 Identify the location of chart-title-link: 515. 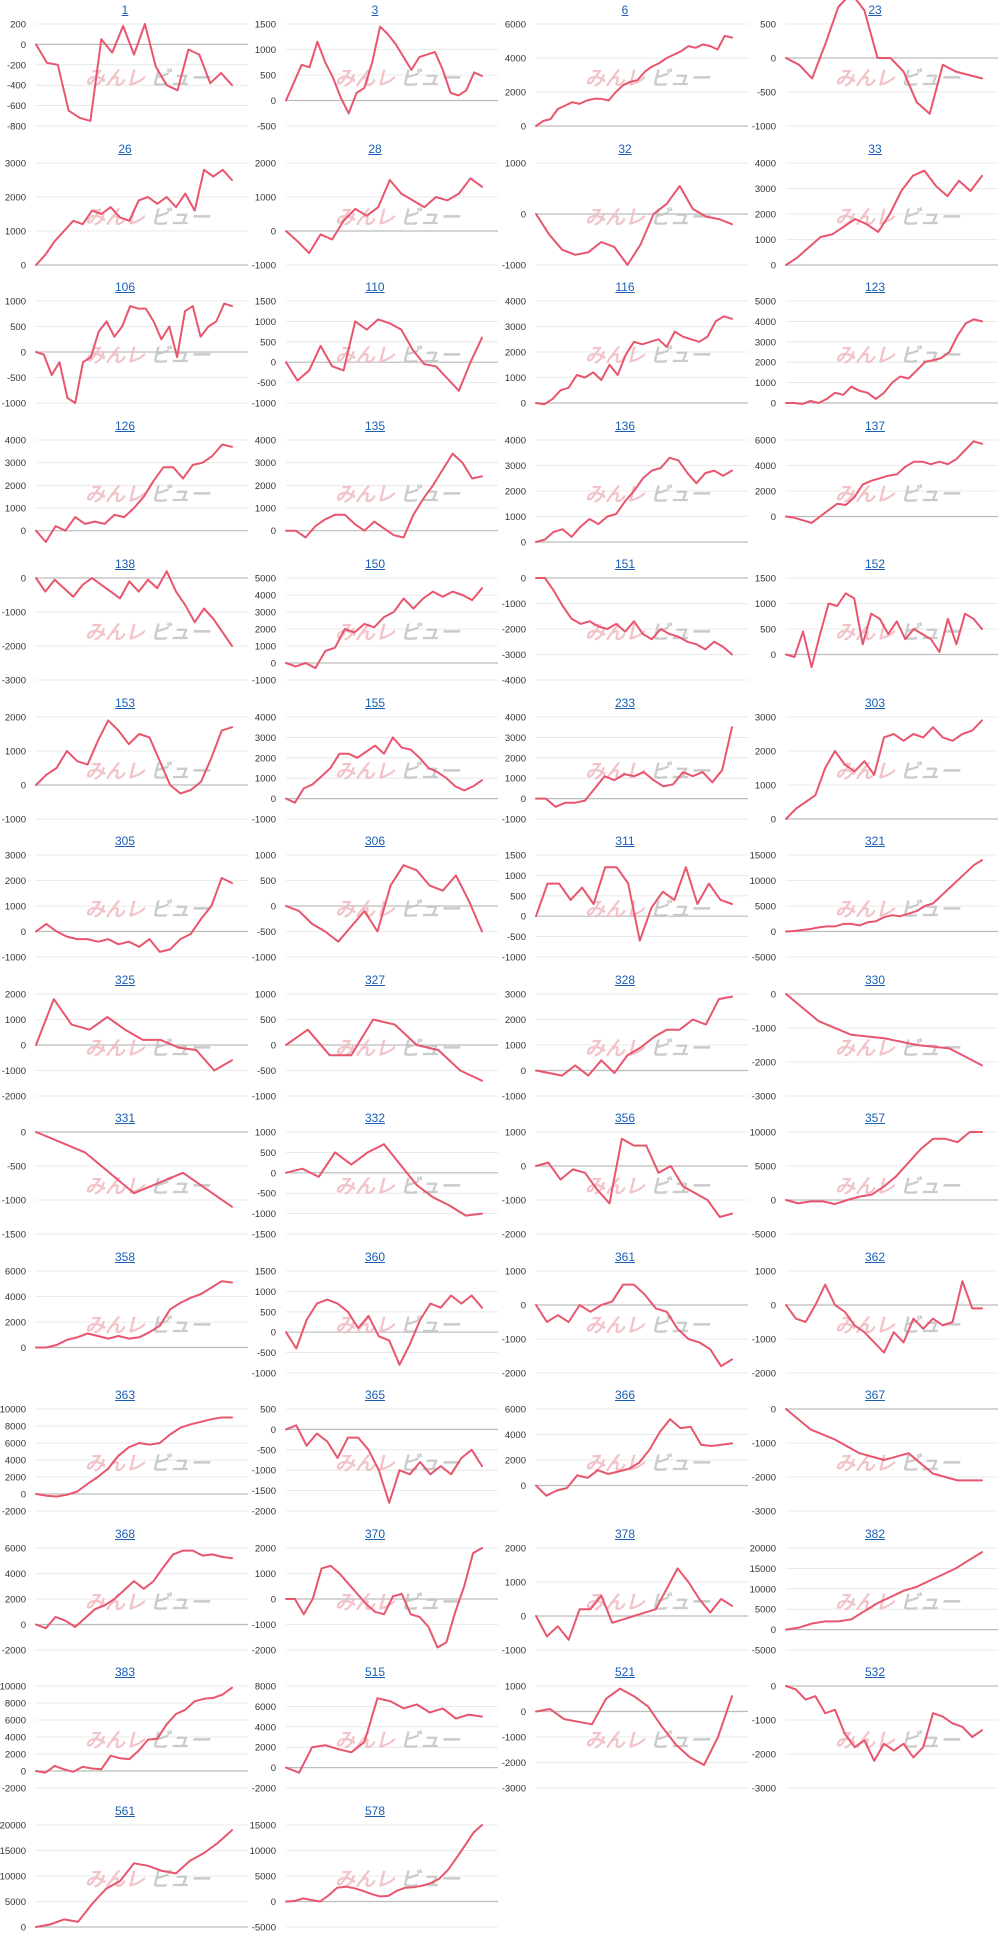
(375, 1672).